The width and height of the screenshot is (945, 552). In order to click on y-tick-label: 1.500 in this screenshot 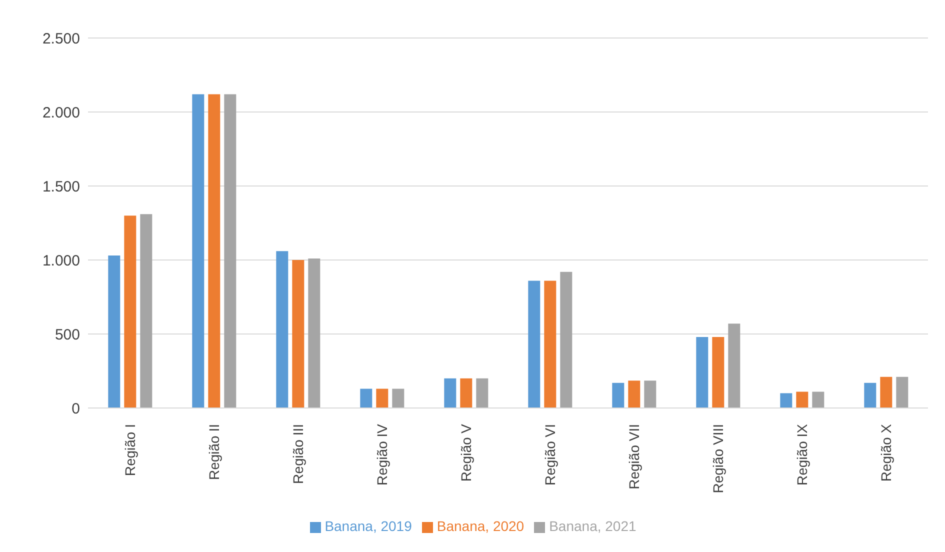, I will do `click(61, 187)`.